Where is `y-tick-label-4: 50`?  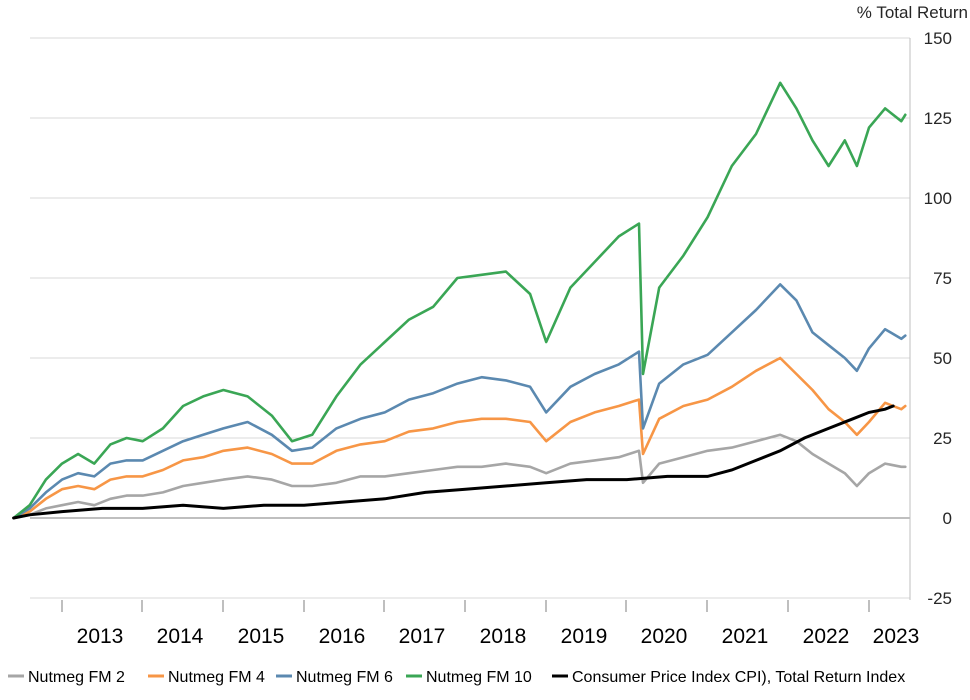
y-tick-label-4: 50 is located at coordinates (942, 358).